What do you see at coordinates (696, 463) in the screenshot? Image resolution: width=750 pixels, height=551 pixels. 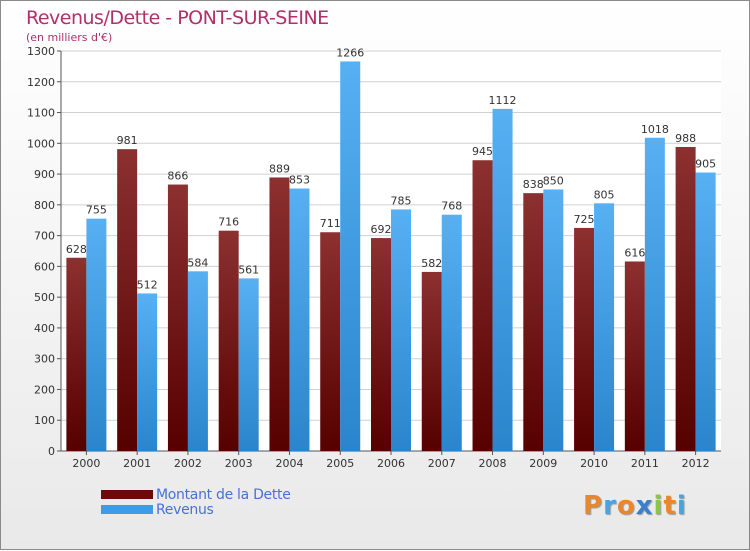 I see `x-tick-label: 2012` at bounding box center [696, 463].